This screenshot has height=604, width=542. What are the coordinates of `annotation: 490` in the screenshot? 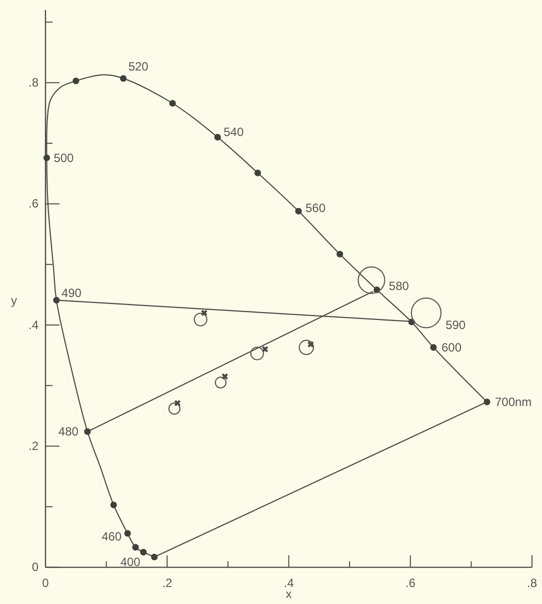 It's located at (71, 293).